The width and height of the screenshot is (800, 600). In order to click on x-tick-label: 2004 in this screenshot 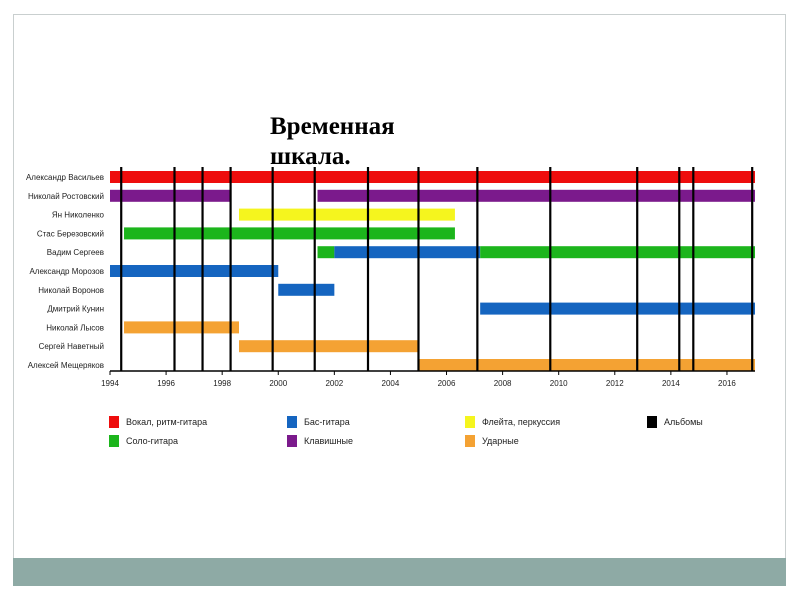, I will do `click(391, 383)`.